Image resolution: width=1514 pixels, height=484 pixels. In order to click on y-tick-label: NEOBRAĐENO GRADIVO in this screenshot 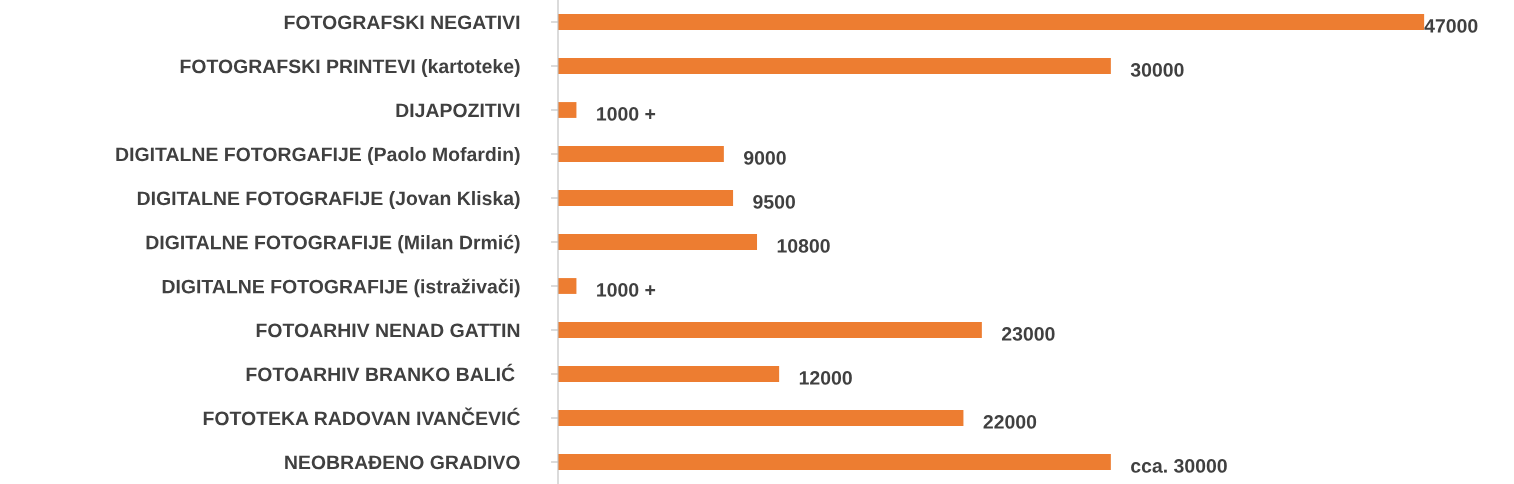, I will do `click(402, 462)`.